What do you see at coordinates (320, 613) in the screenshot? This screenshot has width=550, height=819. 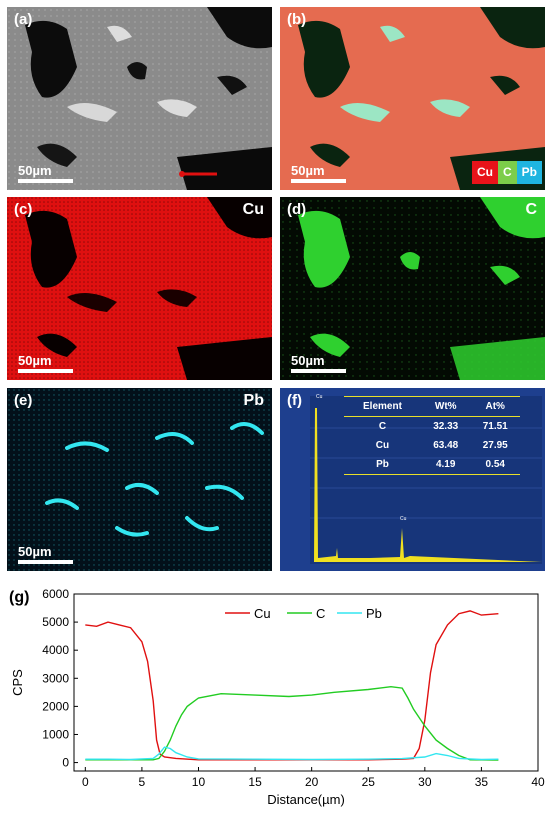 I see `legend-label-c: C` at bounding box center [320, 613].